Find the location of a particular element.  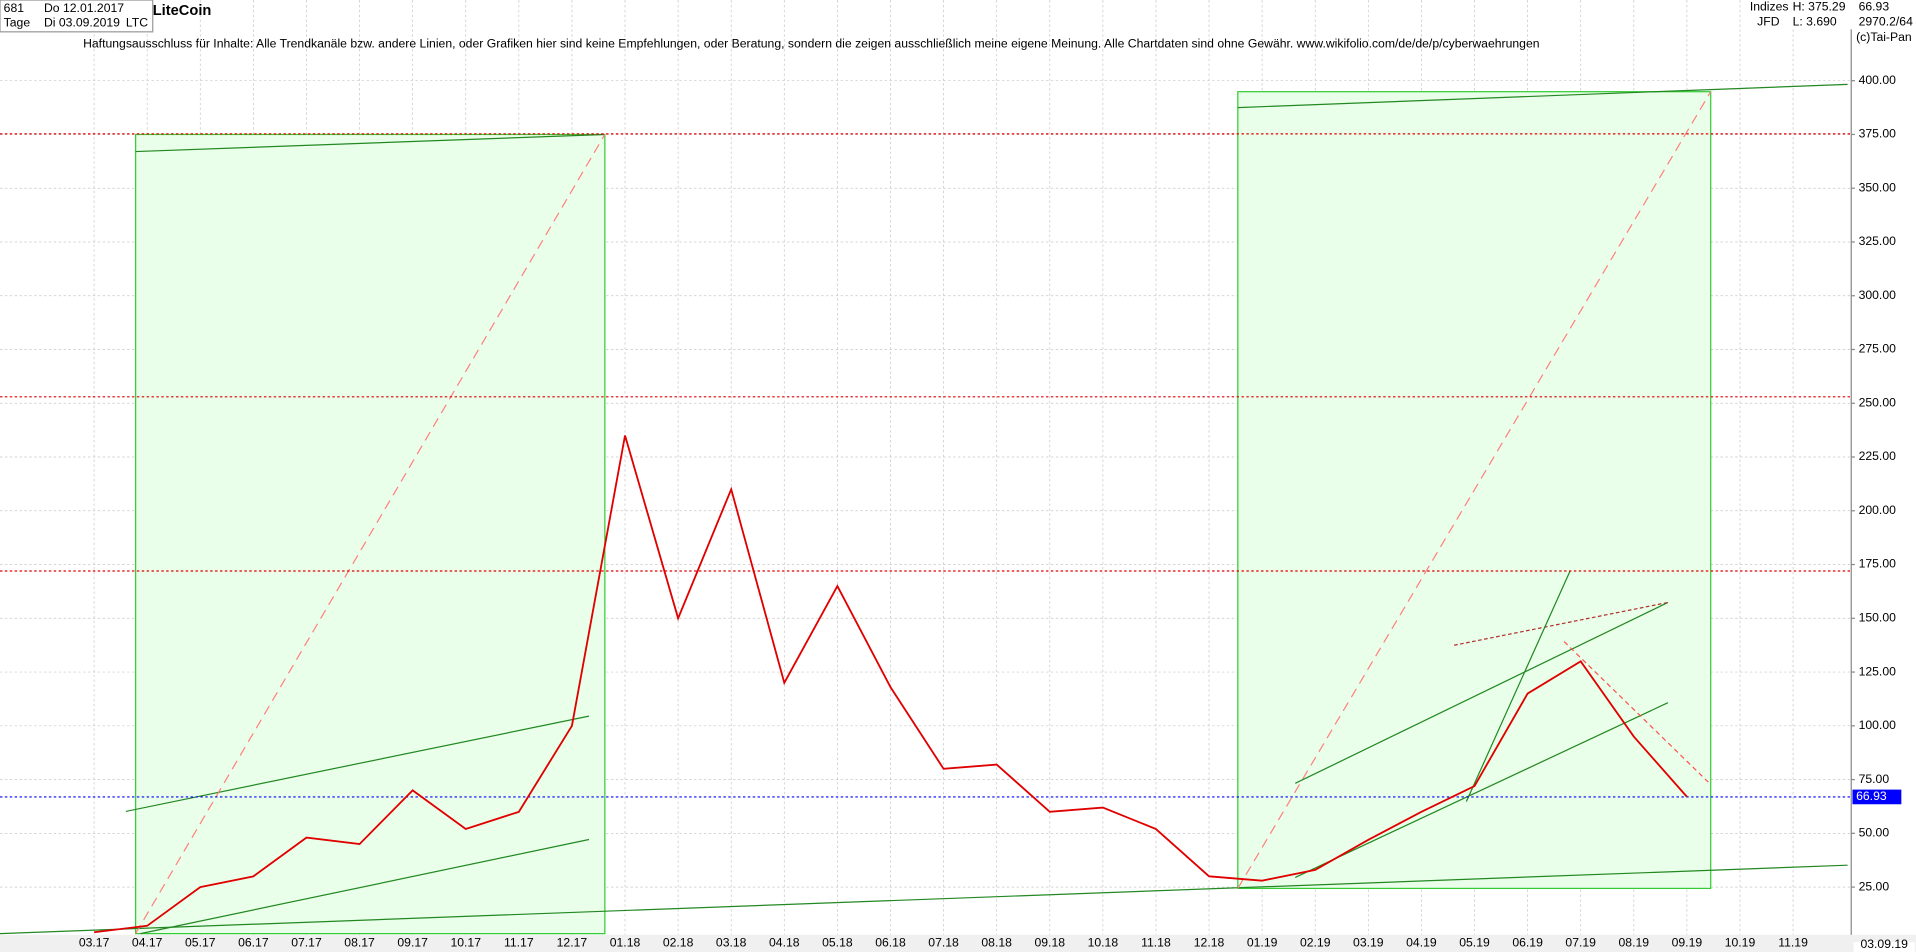

x-tick-label: 02.18 is located at coordinates (678, 943).